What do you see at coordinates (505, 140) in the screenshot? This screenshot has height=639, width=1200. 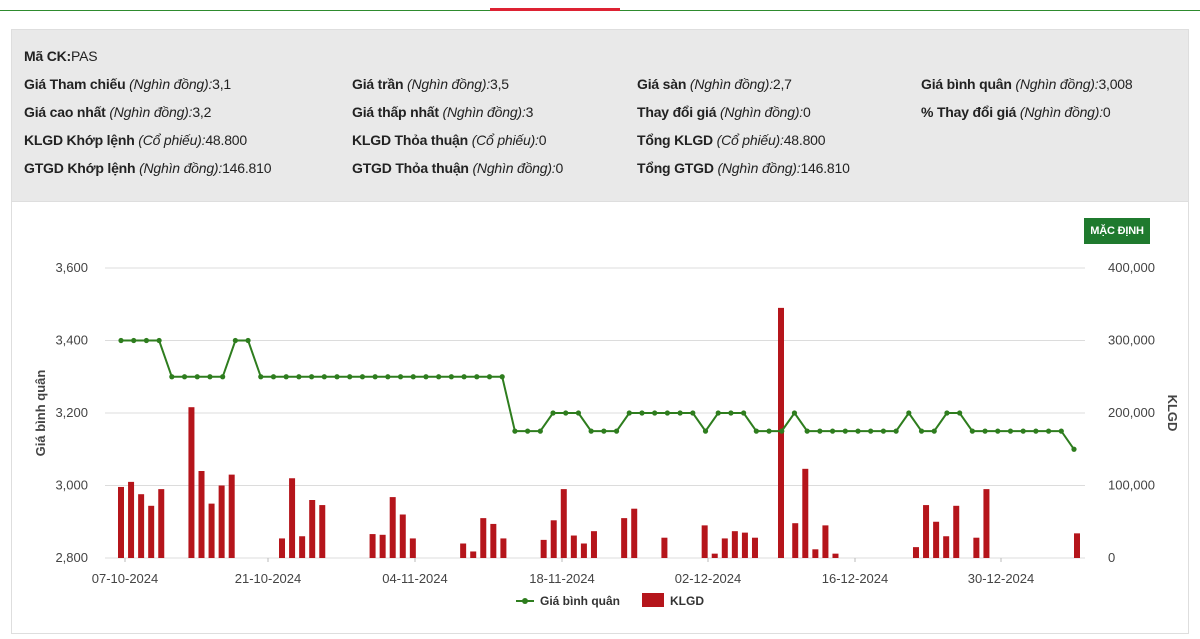 I see `field-unit: (Cổ phiếu):` at bounding box center [505, 140].